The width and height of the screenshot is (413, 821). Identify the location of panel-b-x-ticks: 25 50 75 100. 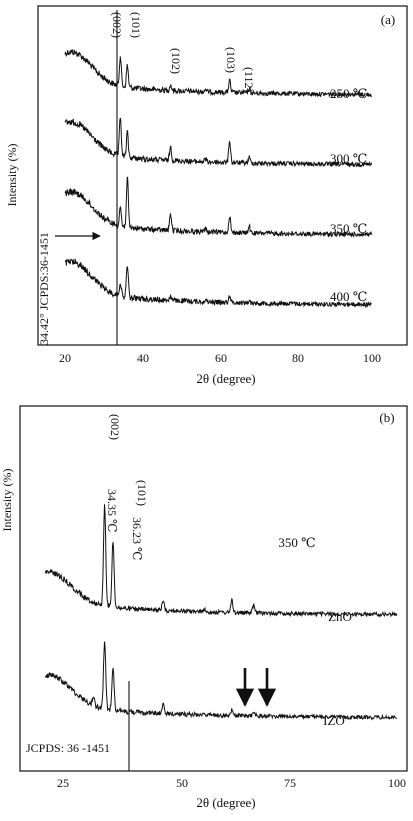
(231, 783).